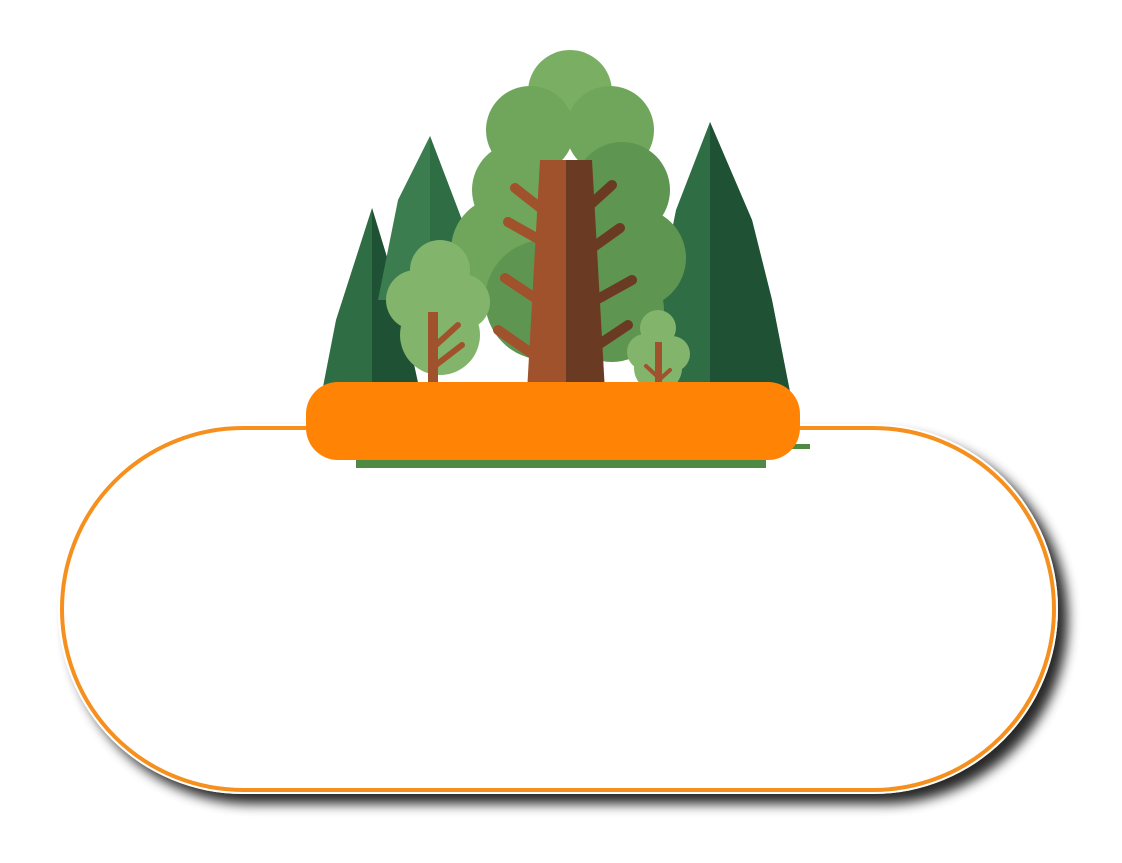  What do you see at coordinates (720, 257) in the screenshot?
I see `pine-tree-icon` at bounding box center [720, 257].